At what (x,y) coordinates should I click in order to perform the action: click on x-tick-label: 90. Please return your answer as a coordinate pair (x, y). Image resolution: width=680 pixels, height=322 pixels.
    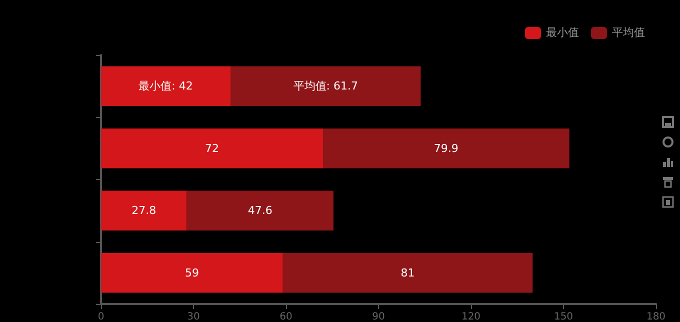
    Looking at the image, I should click on (378, 317).